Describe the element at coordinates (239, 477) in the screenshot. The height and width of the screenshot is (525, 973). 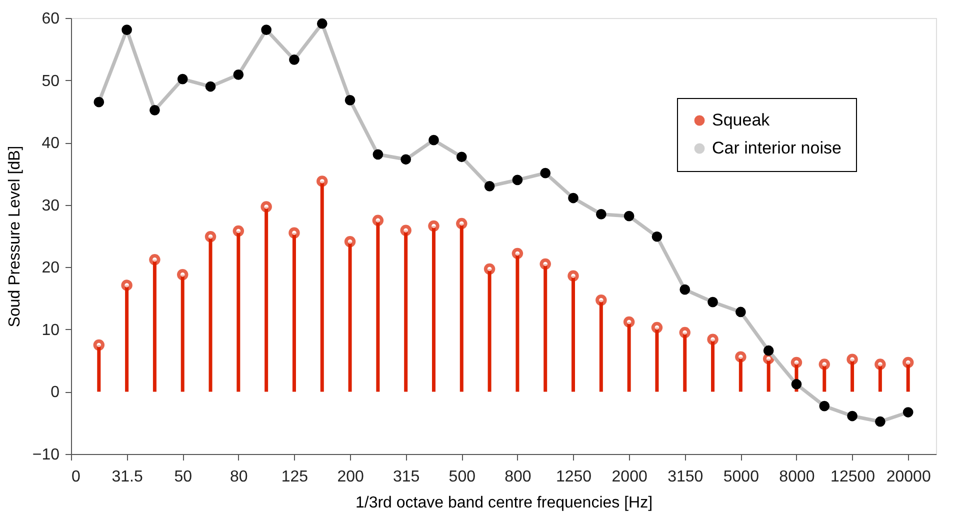
I see `x-tick-label: 80` at that location.